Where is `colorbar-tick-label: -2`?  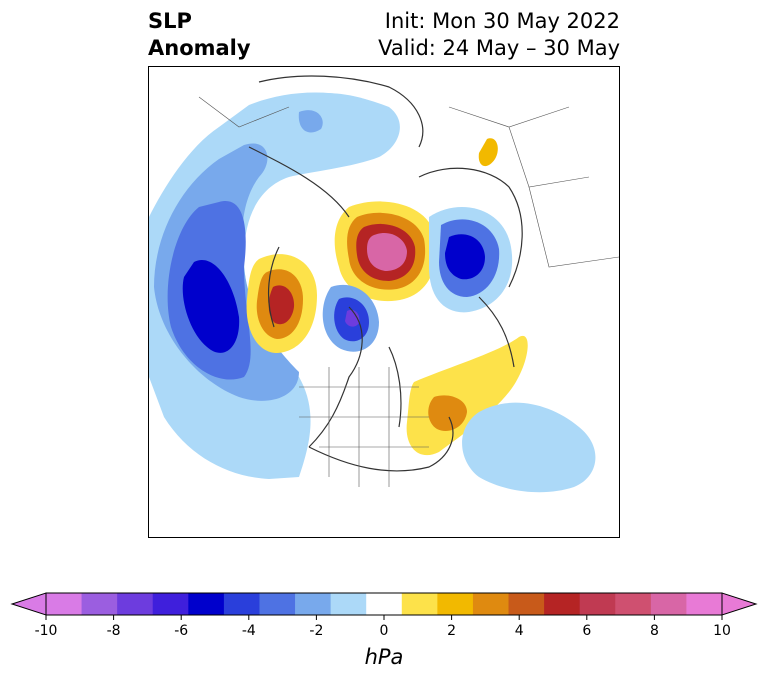 colorbar-tick-label: -2 is located at coordinates (316, 631).